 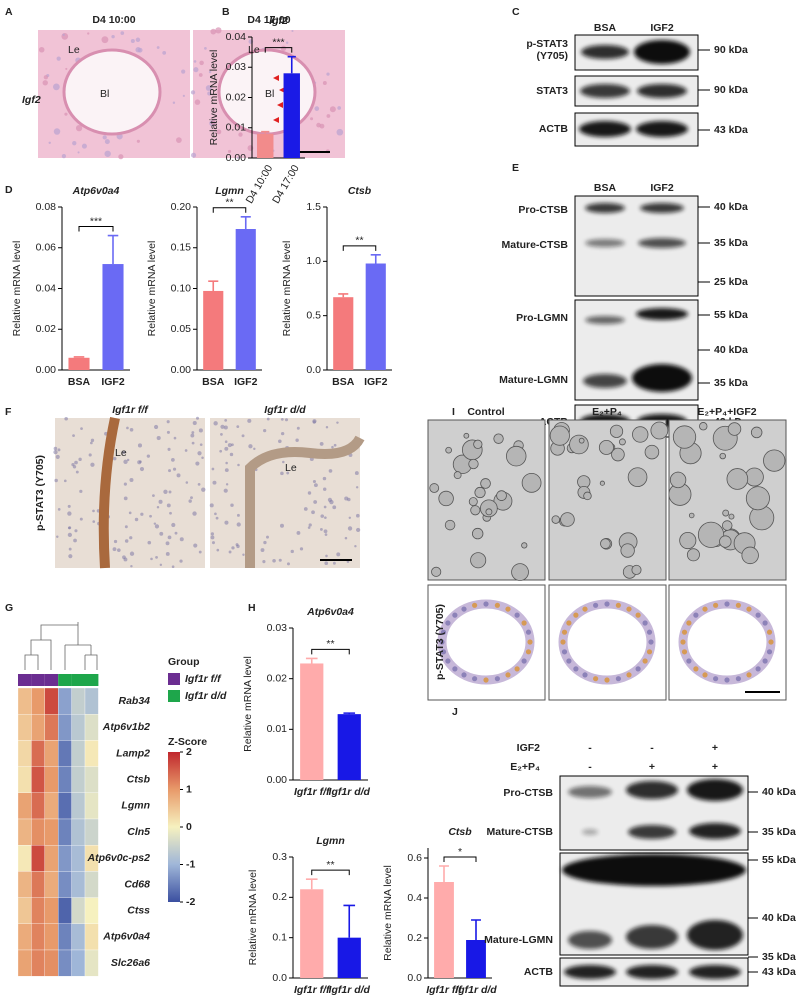 What do you see at coordinates (203, 679) in the screenshot?
I see `legend-label: Igf1r f/f` at bounding box center [203, 679].